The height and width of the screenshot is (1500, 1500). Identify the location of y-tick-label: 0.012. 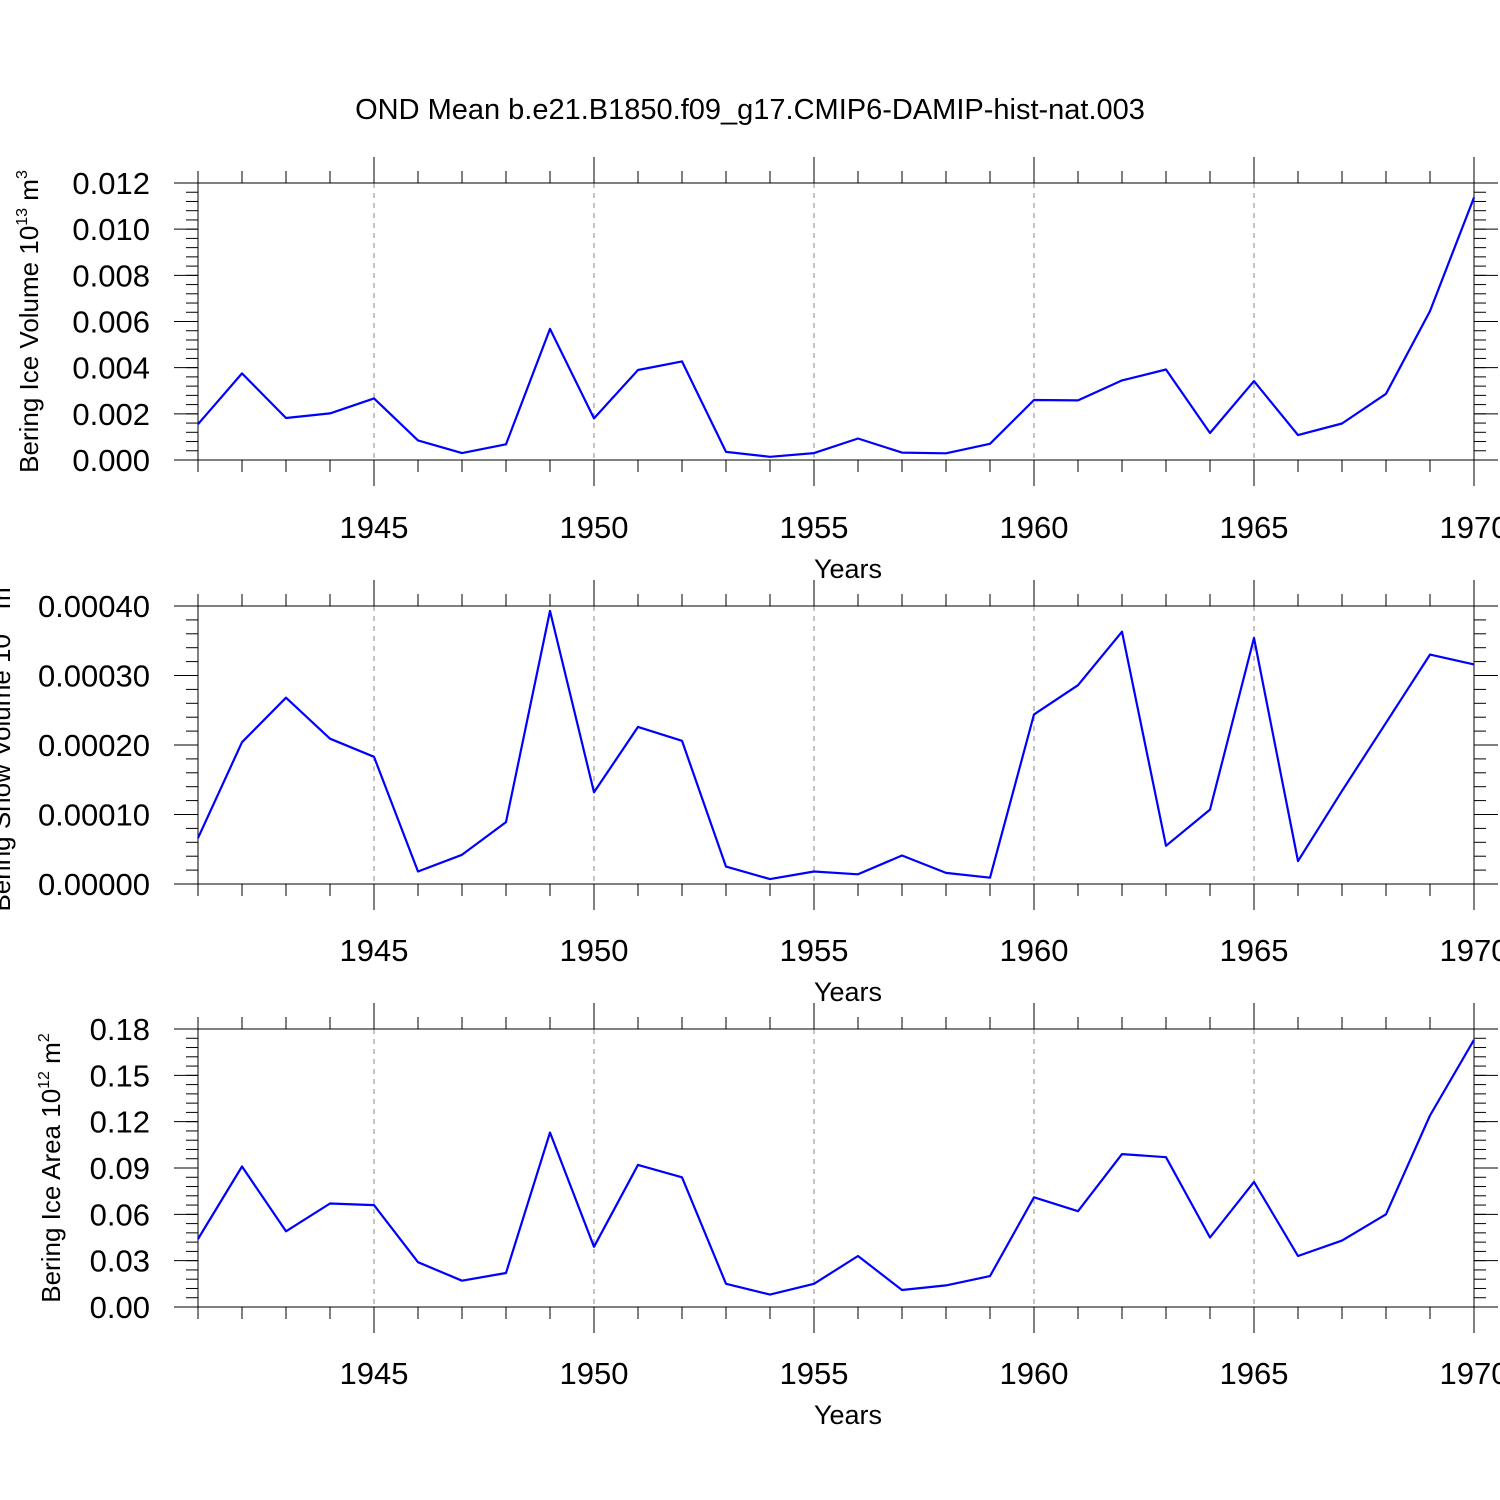
(111, 183).